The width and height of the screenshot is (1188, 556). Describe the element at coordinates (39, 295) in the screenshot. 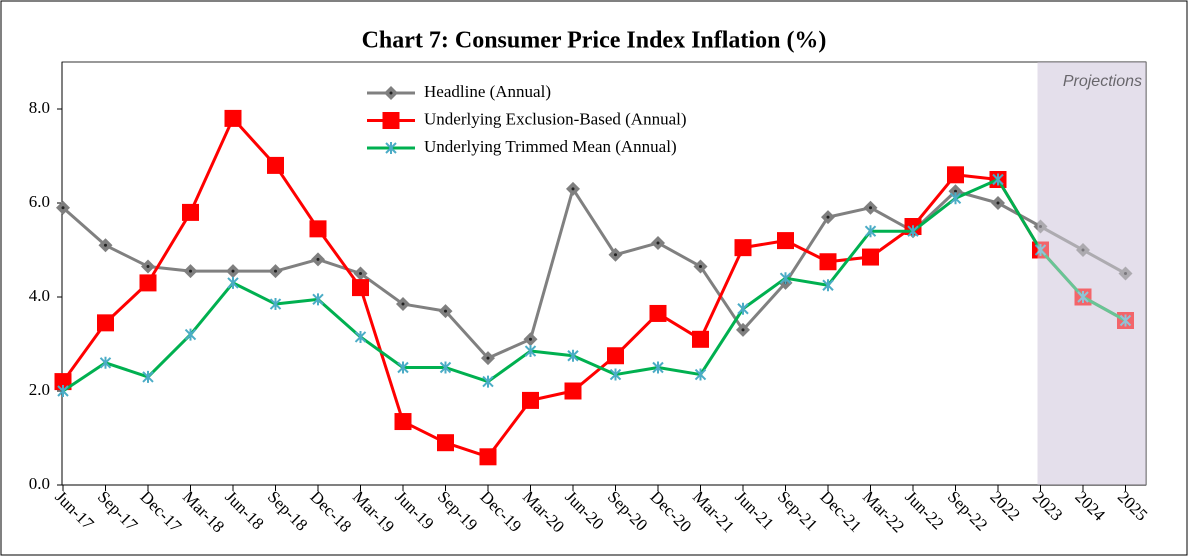

I see `y-tick-label: 4.0` at that location.